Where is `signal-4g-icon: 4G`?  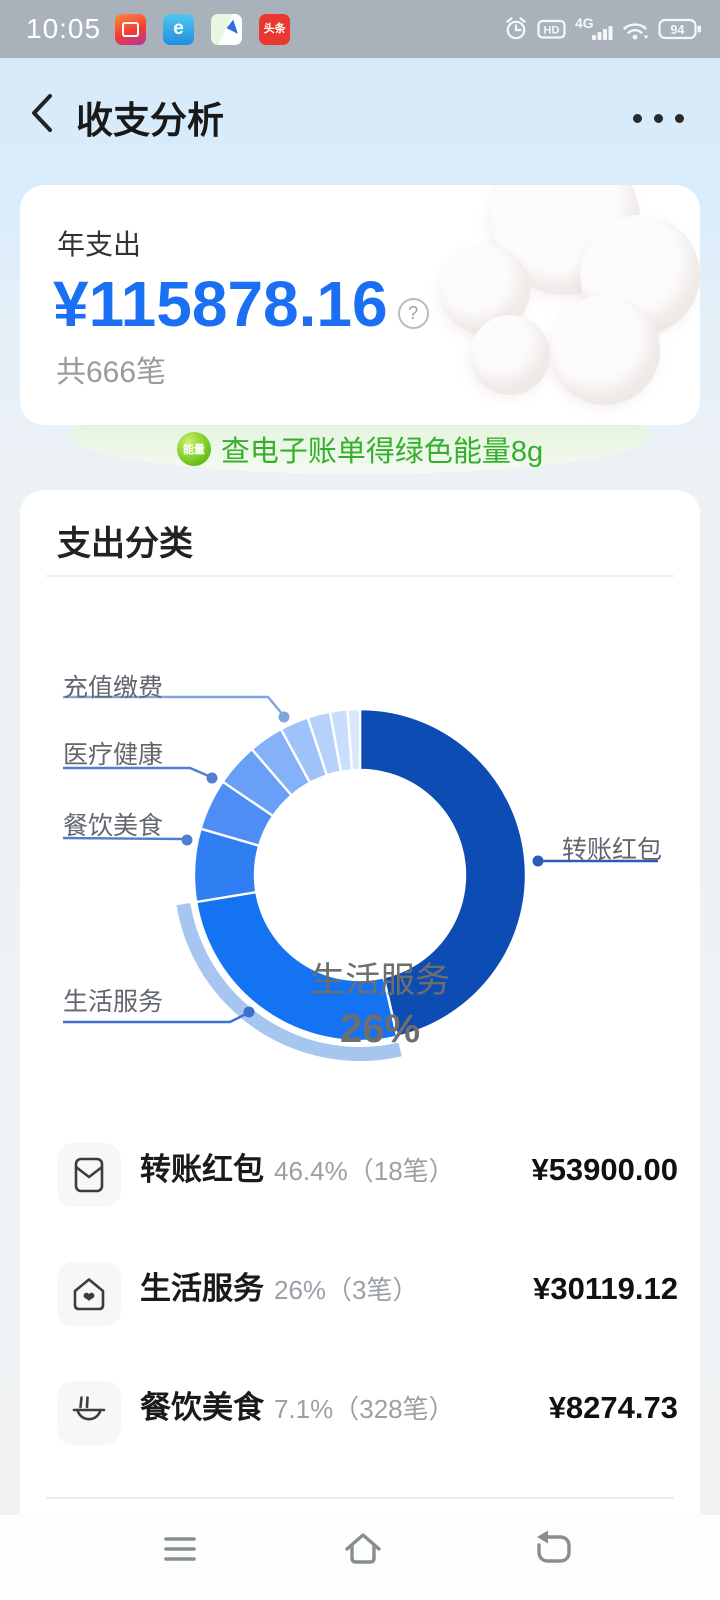
signal-4g-icon: 4G is located at coordinates (594, 29).